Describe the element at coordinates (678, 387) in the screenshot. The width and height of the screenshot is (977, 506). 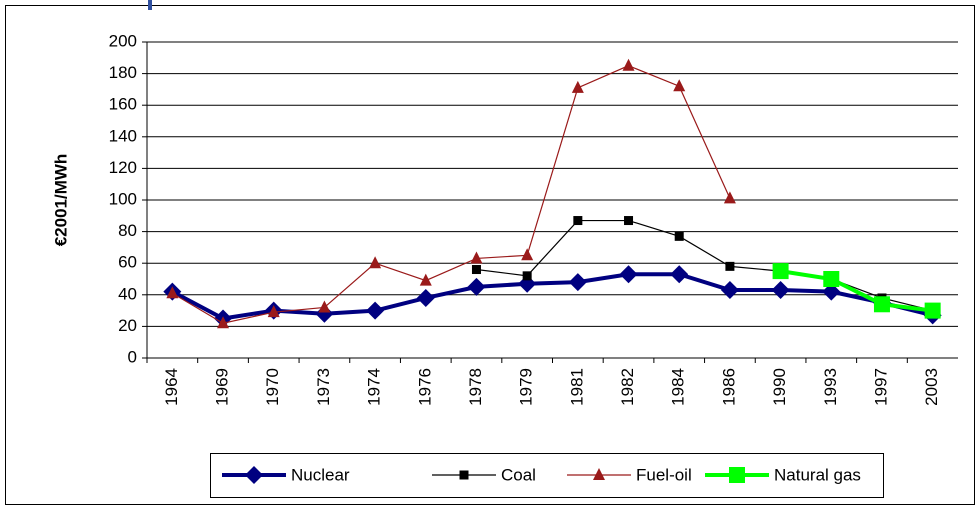
I see `x-tick-label: 1984` at that location.